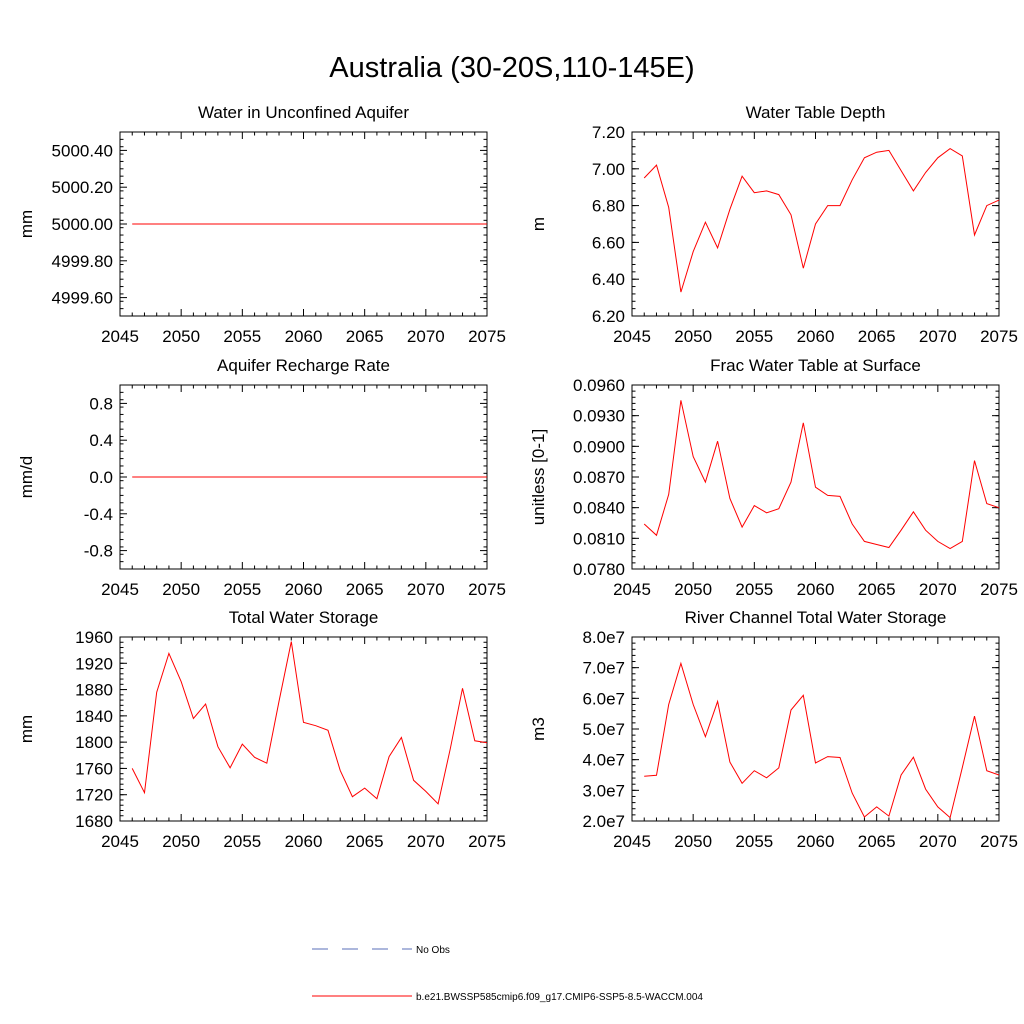  Describe the element at coordinates (603, 637) in the screenshot. I see `y-tick-label: 8.0e7` at that location.